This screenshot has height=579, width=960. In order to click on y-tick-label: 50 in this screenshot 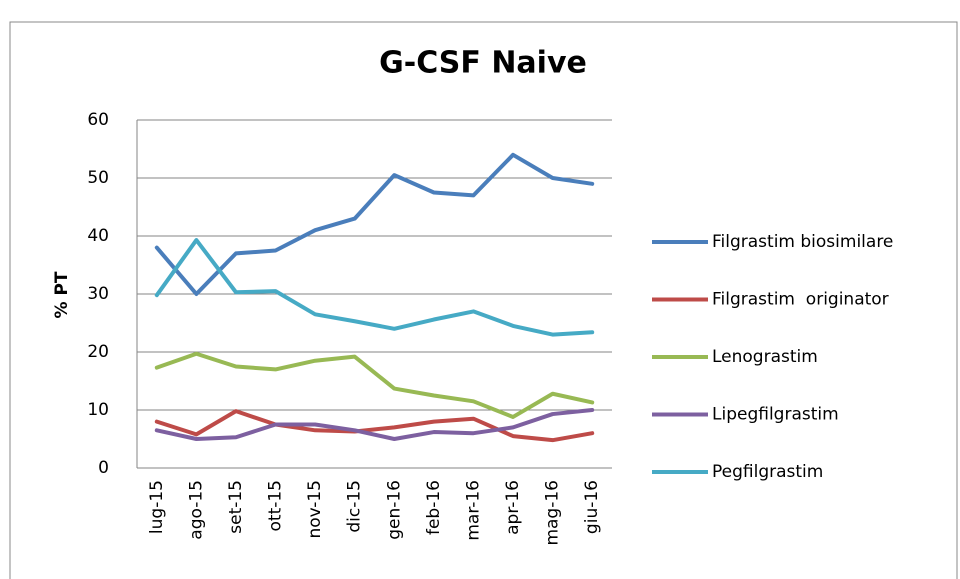, I will do `click(98, 178)`.